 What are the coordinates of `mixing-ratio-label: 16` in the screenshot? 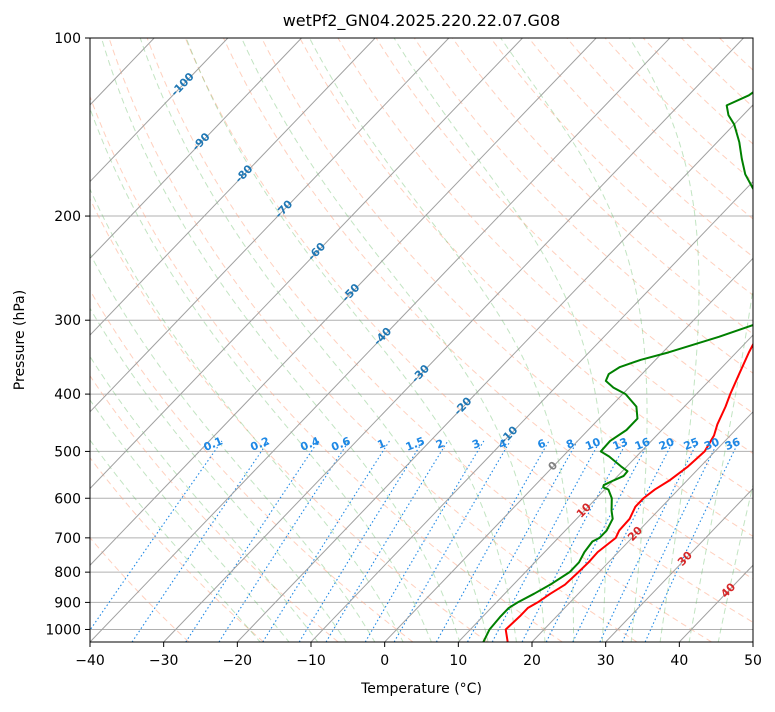 It's located at (642, 444).